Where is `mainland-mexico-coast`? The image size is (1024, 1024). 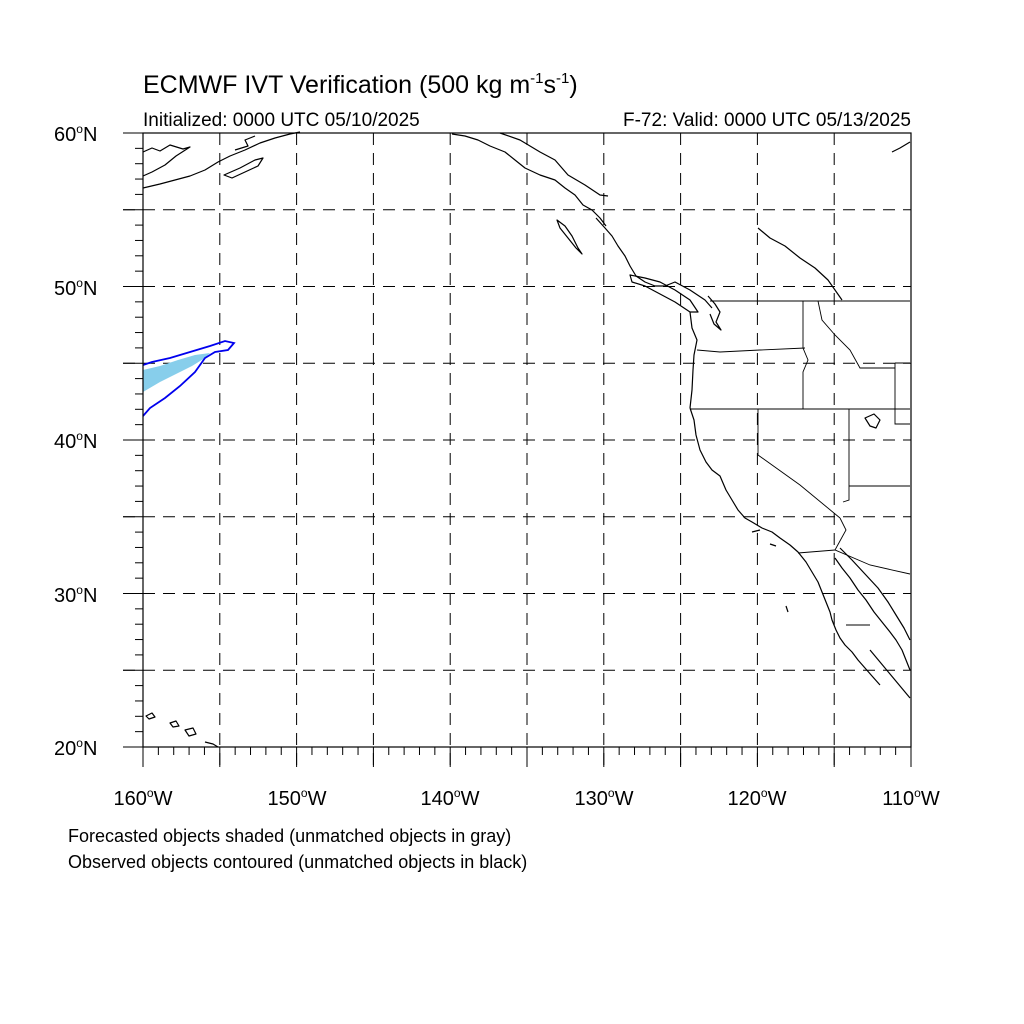
mainland-mexico-coast is located at coordinates (875, 594).